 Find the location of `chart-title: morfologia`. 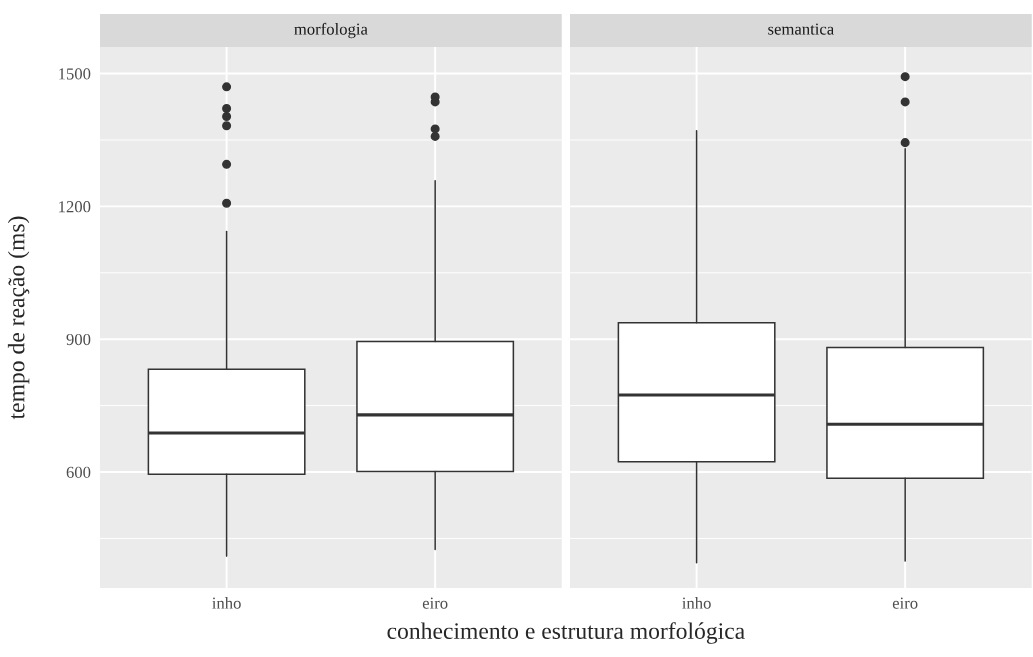

chart-title: morfologia is located at coordinates (331, 30).